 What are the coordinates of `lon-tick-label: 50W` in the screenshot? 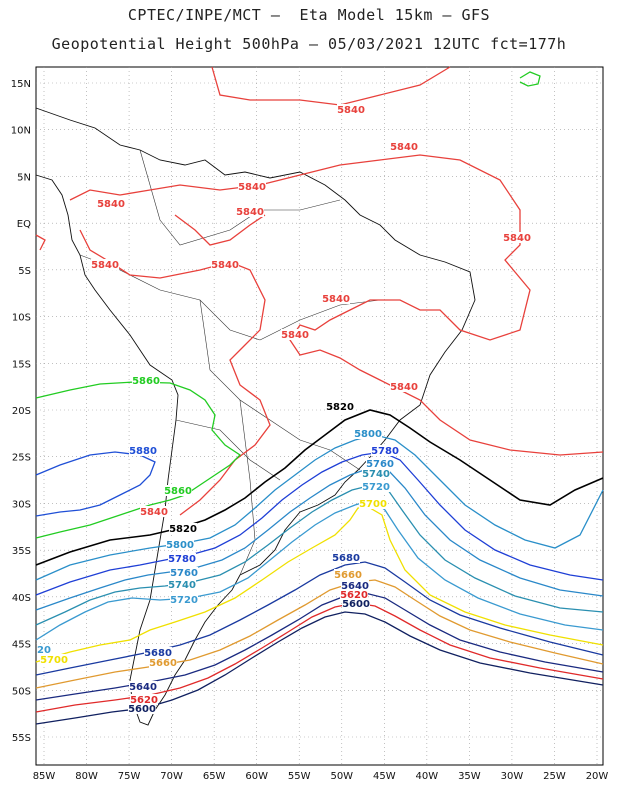 It's located at (341, 776).